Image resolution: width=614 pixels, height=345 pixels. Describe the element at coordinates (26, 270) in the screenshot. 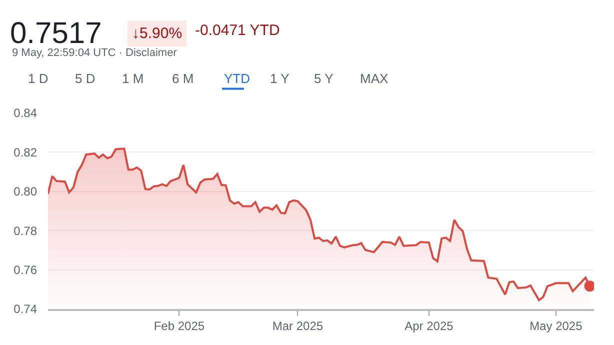

I see `y-tick-label: 0.76` at that location.